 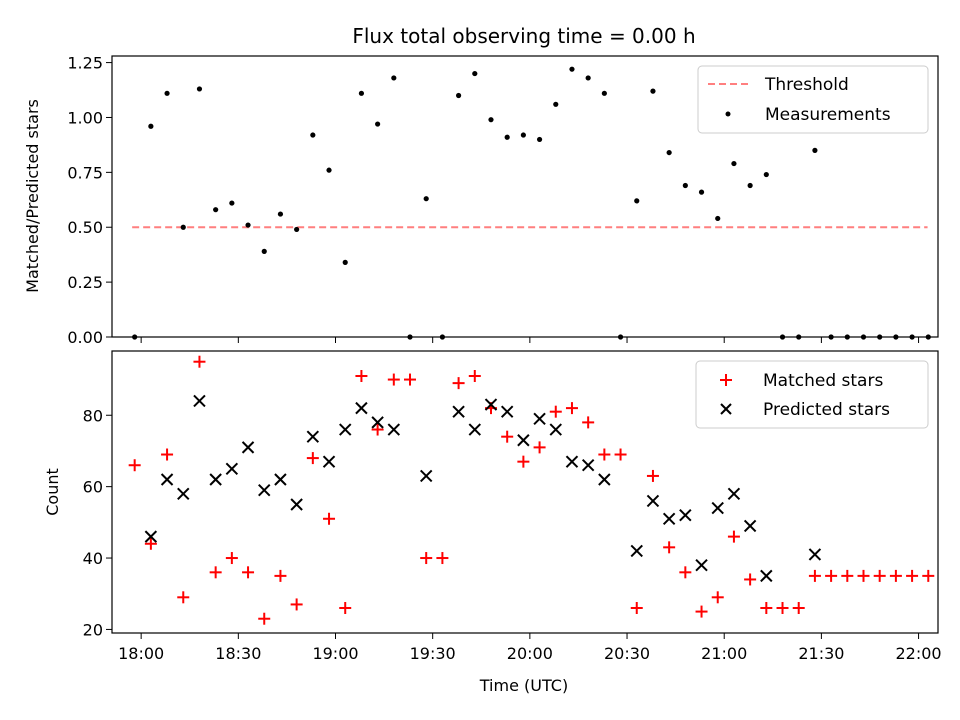 I want to click on top-y-tick-label: 1.25, so click(x=85, y=63).